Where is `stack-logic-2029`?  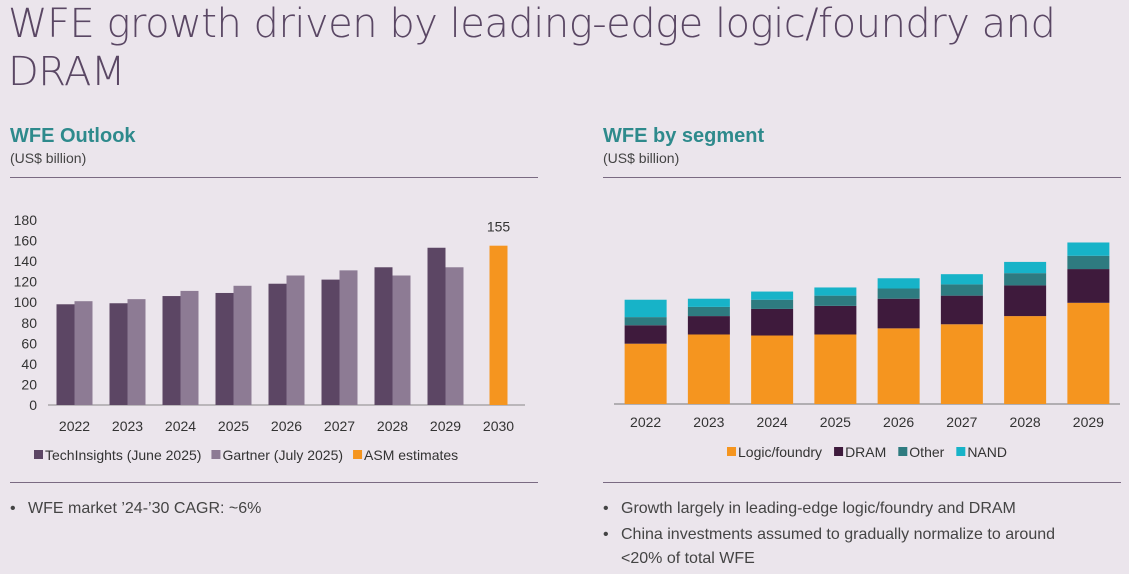
stack-logic-2029 is located at coordinates (1088, 353).